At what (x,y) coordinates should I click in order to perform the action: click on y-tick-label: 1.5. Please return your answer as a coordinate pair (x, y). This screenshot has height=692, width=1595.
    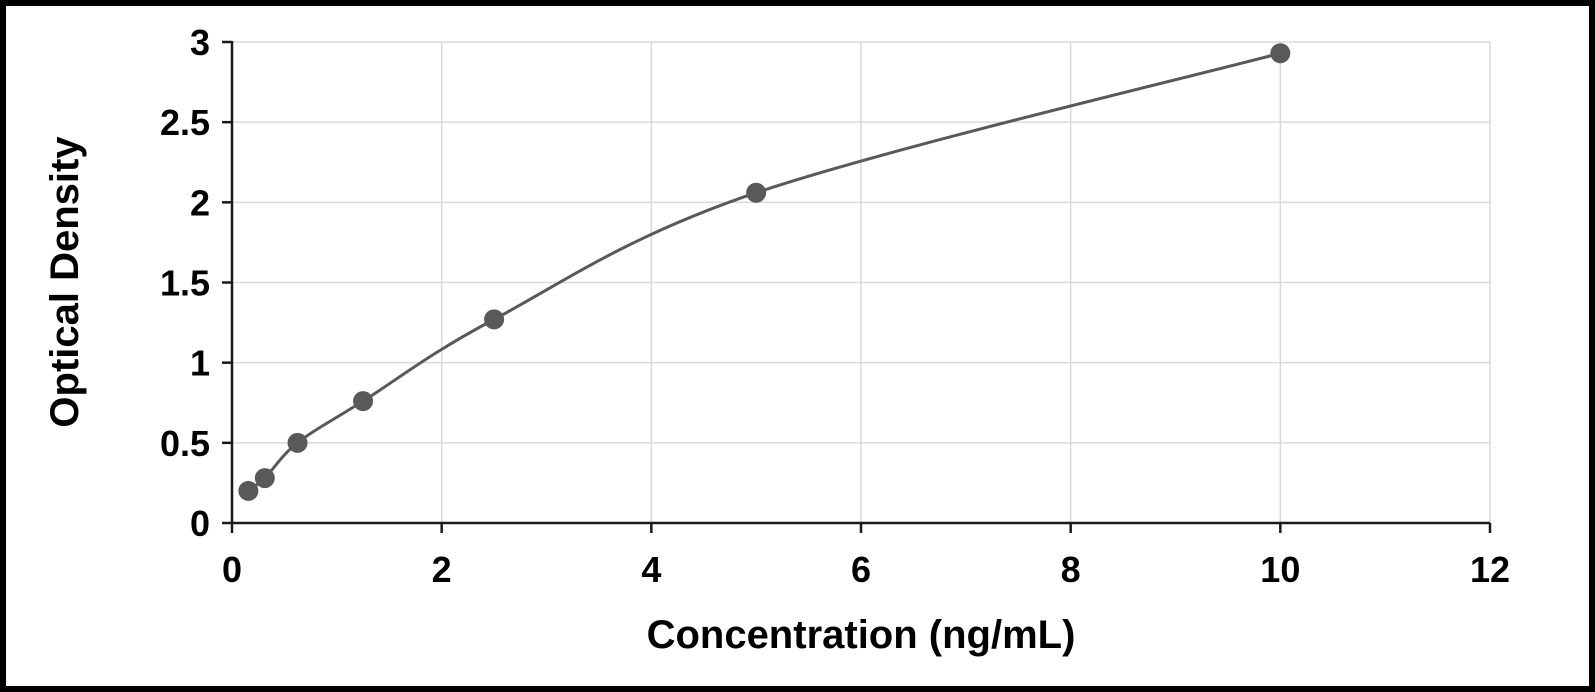
    Looking at the image, I should click on (185, 283).